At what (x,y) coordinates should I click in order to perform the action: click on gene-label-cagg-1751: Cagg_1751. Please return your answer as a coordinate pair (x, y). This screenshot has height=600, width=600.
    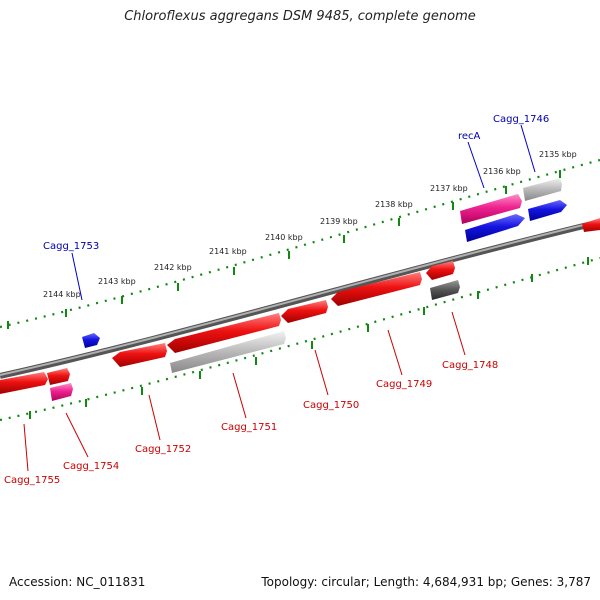
    Looking at the image, I should click on (249, 427).